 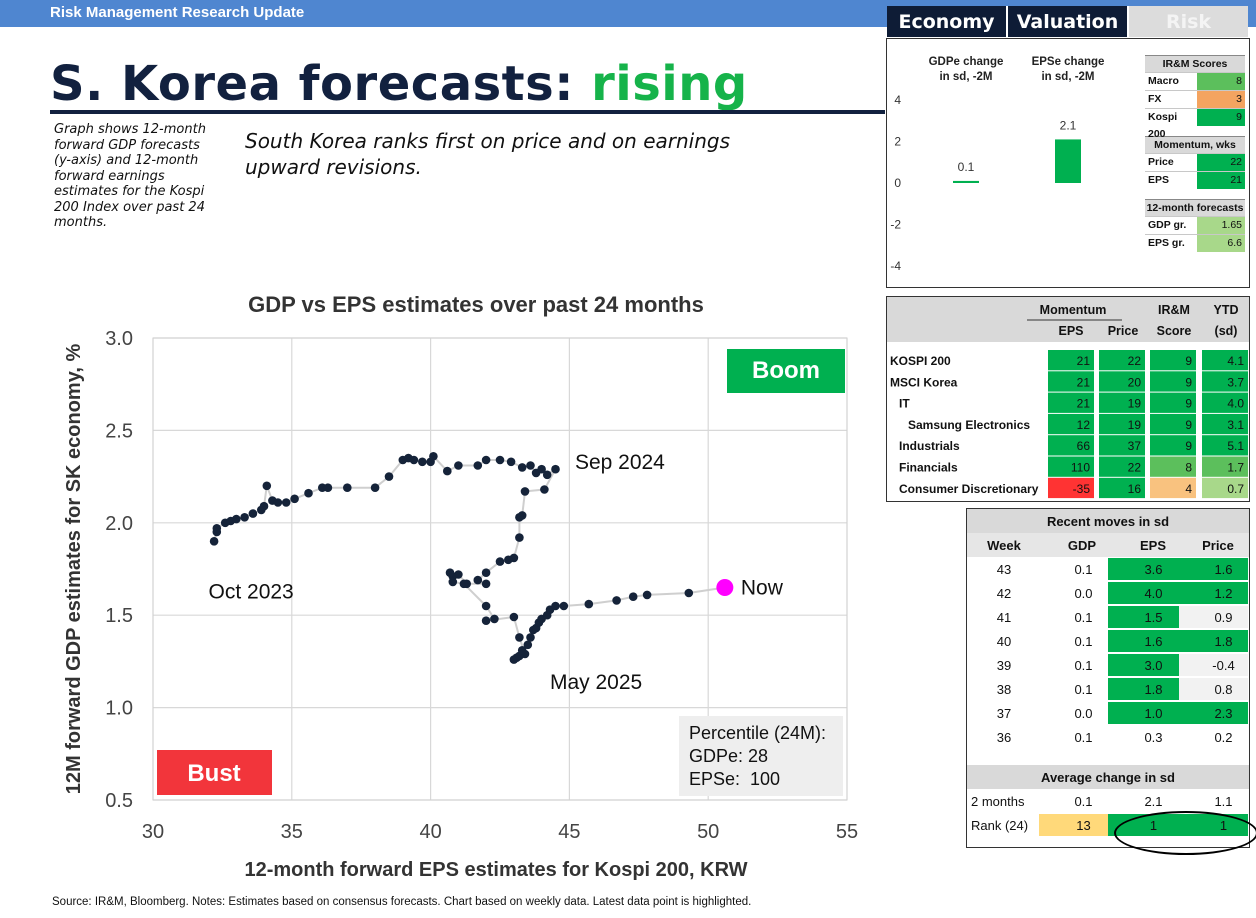 I want to click on title-main: S. Korea forecasts:, so click(x=312, y=84).